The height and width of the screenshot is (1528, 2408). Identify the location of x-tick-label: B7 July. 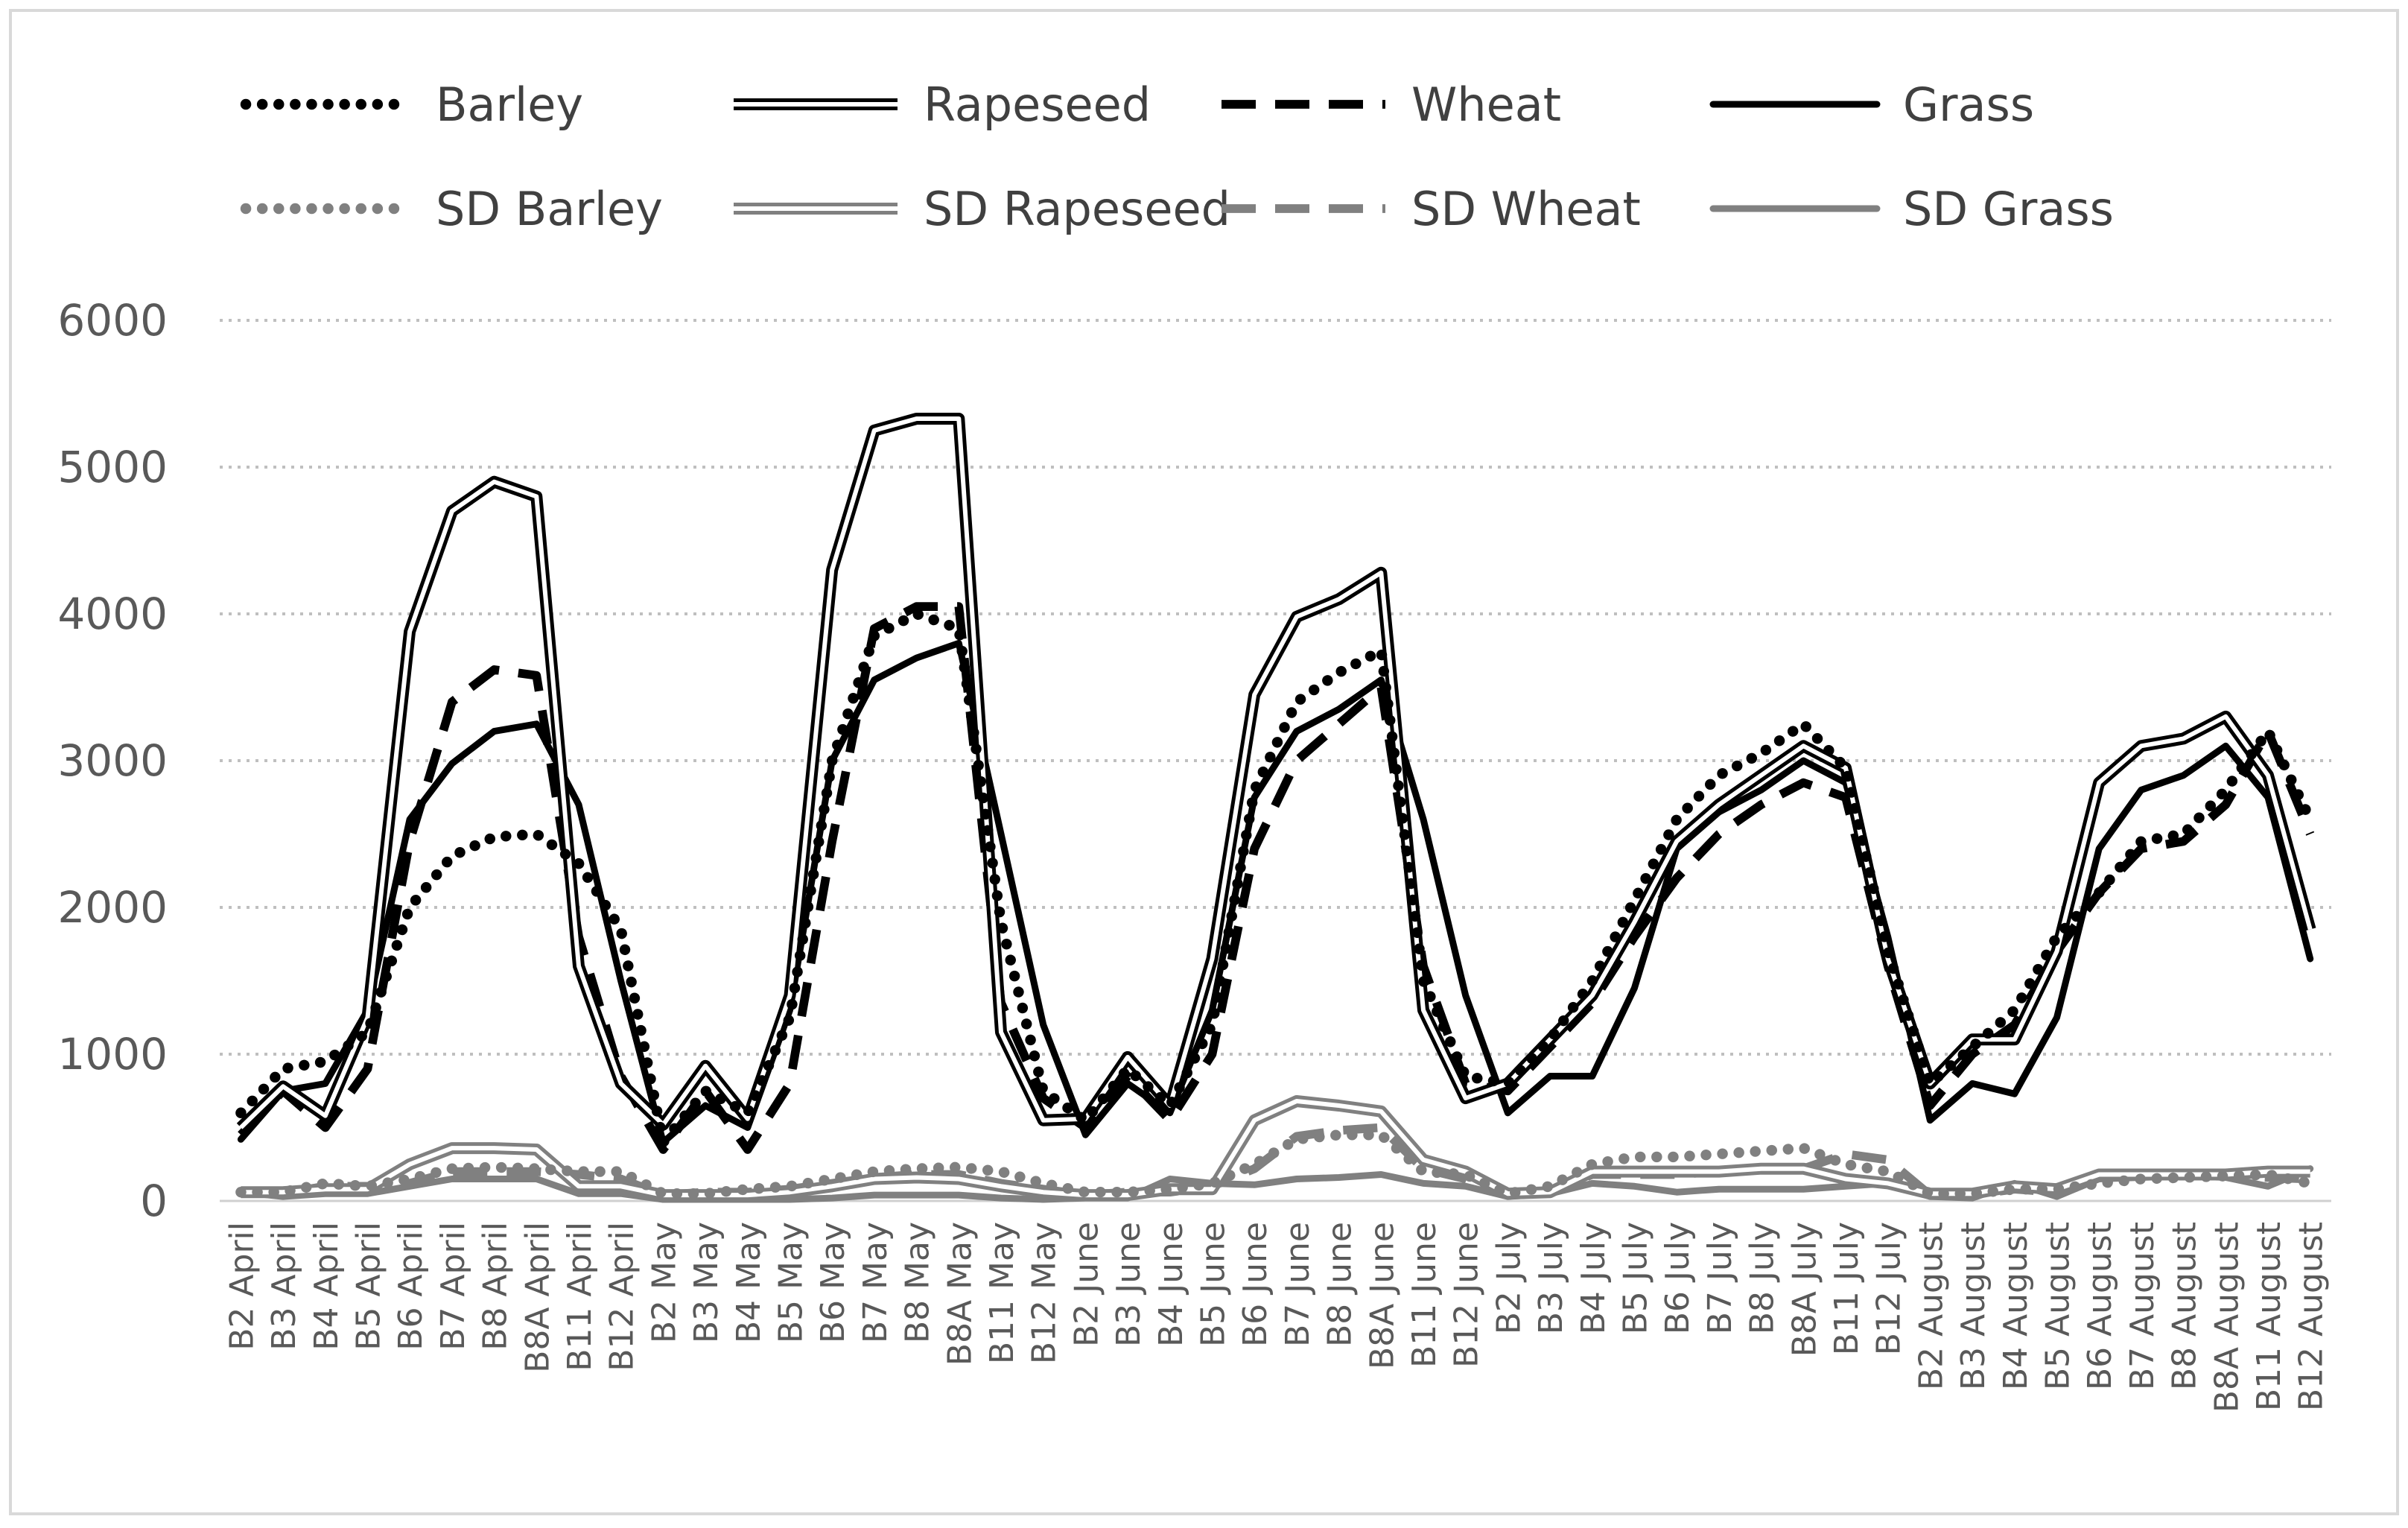
(1720, 1278).